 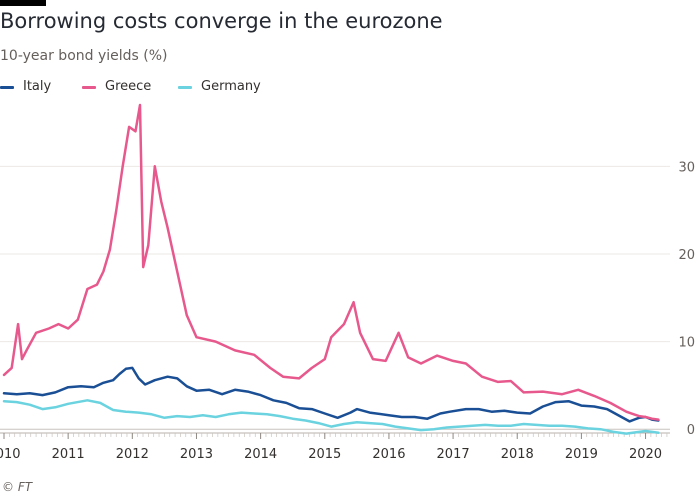 I want to click on legend-swatch-italy, so click(x=7, y=87).